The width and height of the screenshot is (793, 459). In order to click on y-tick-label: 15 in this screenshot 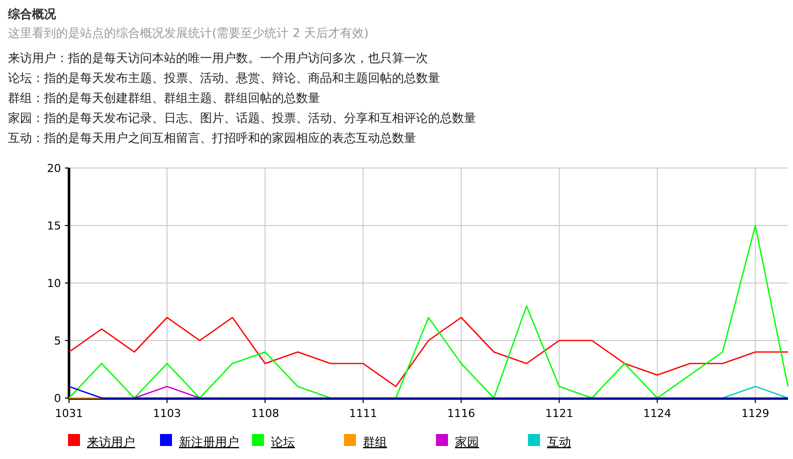, I will do `click(54, 226)`.